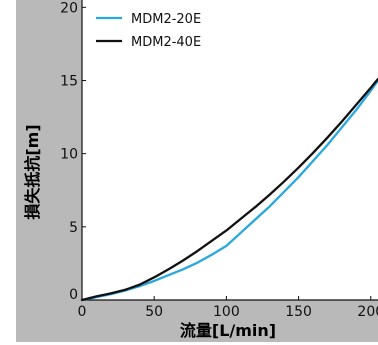 The width and height of the screenshot is (378, 345). Describe the element at coordinates (148, 31) in the screenshot. I see `legend-layer: MDM2-20E MDM2-40E` at that location.